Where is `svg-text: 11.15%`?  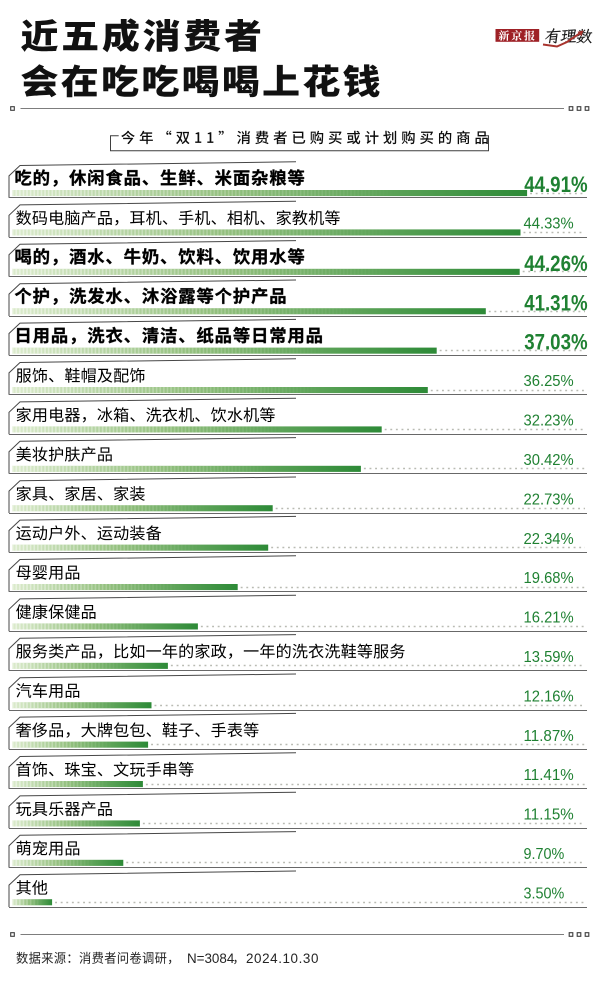
svg-text: 11.15% is located at coordinates (549, 815).